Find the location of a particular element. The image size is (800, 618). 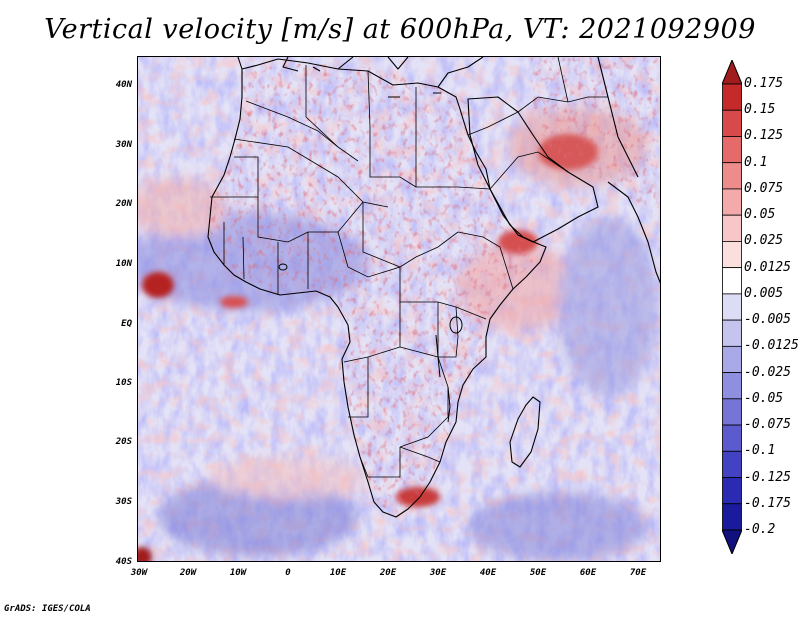

colorbar-label: 0.125 is located at coordinates (764, 136).